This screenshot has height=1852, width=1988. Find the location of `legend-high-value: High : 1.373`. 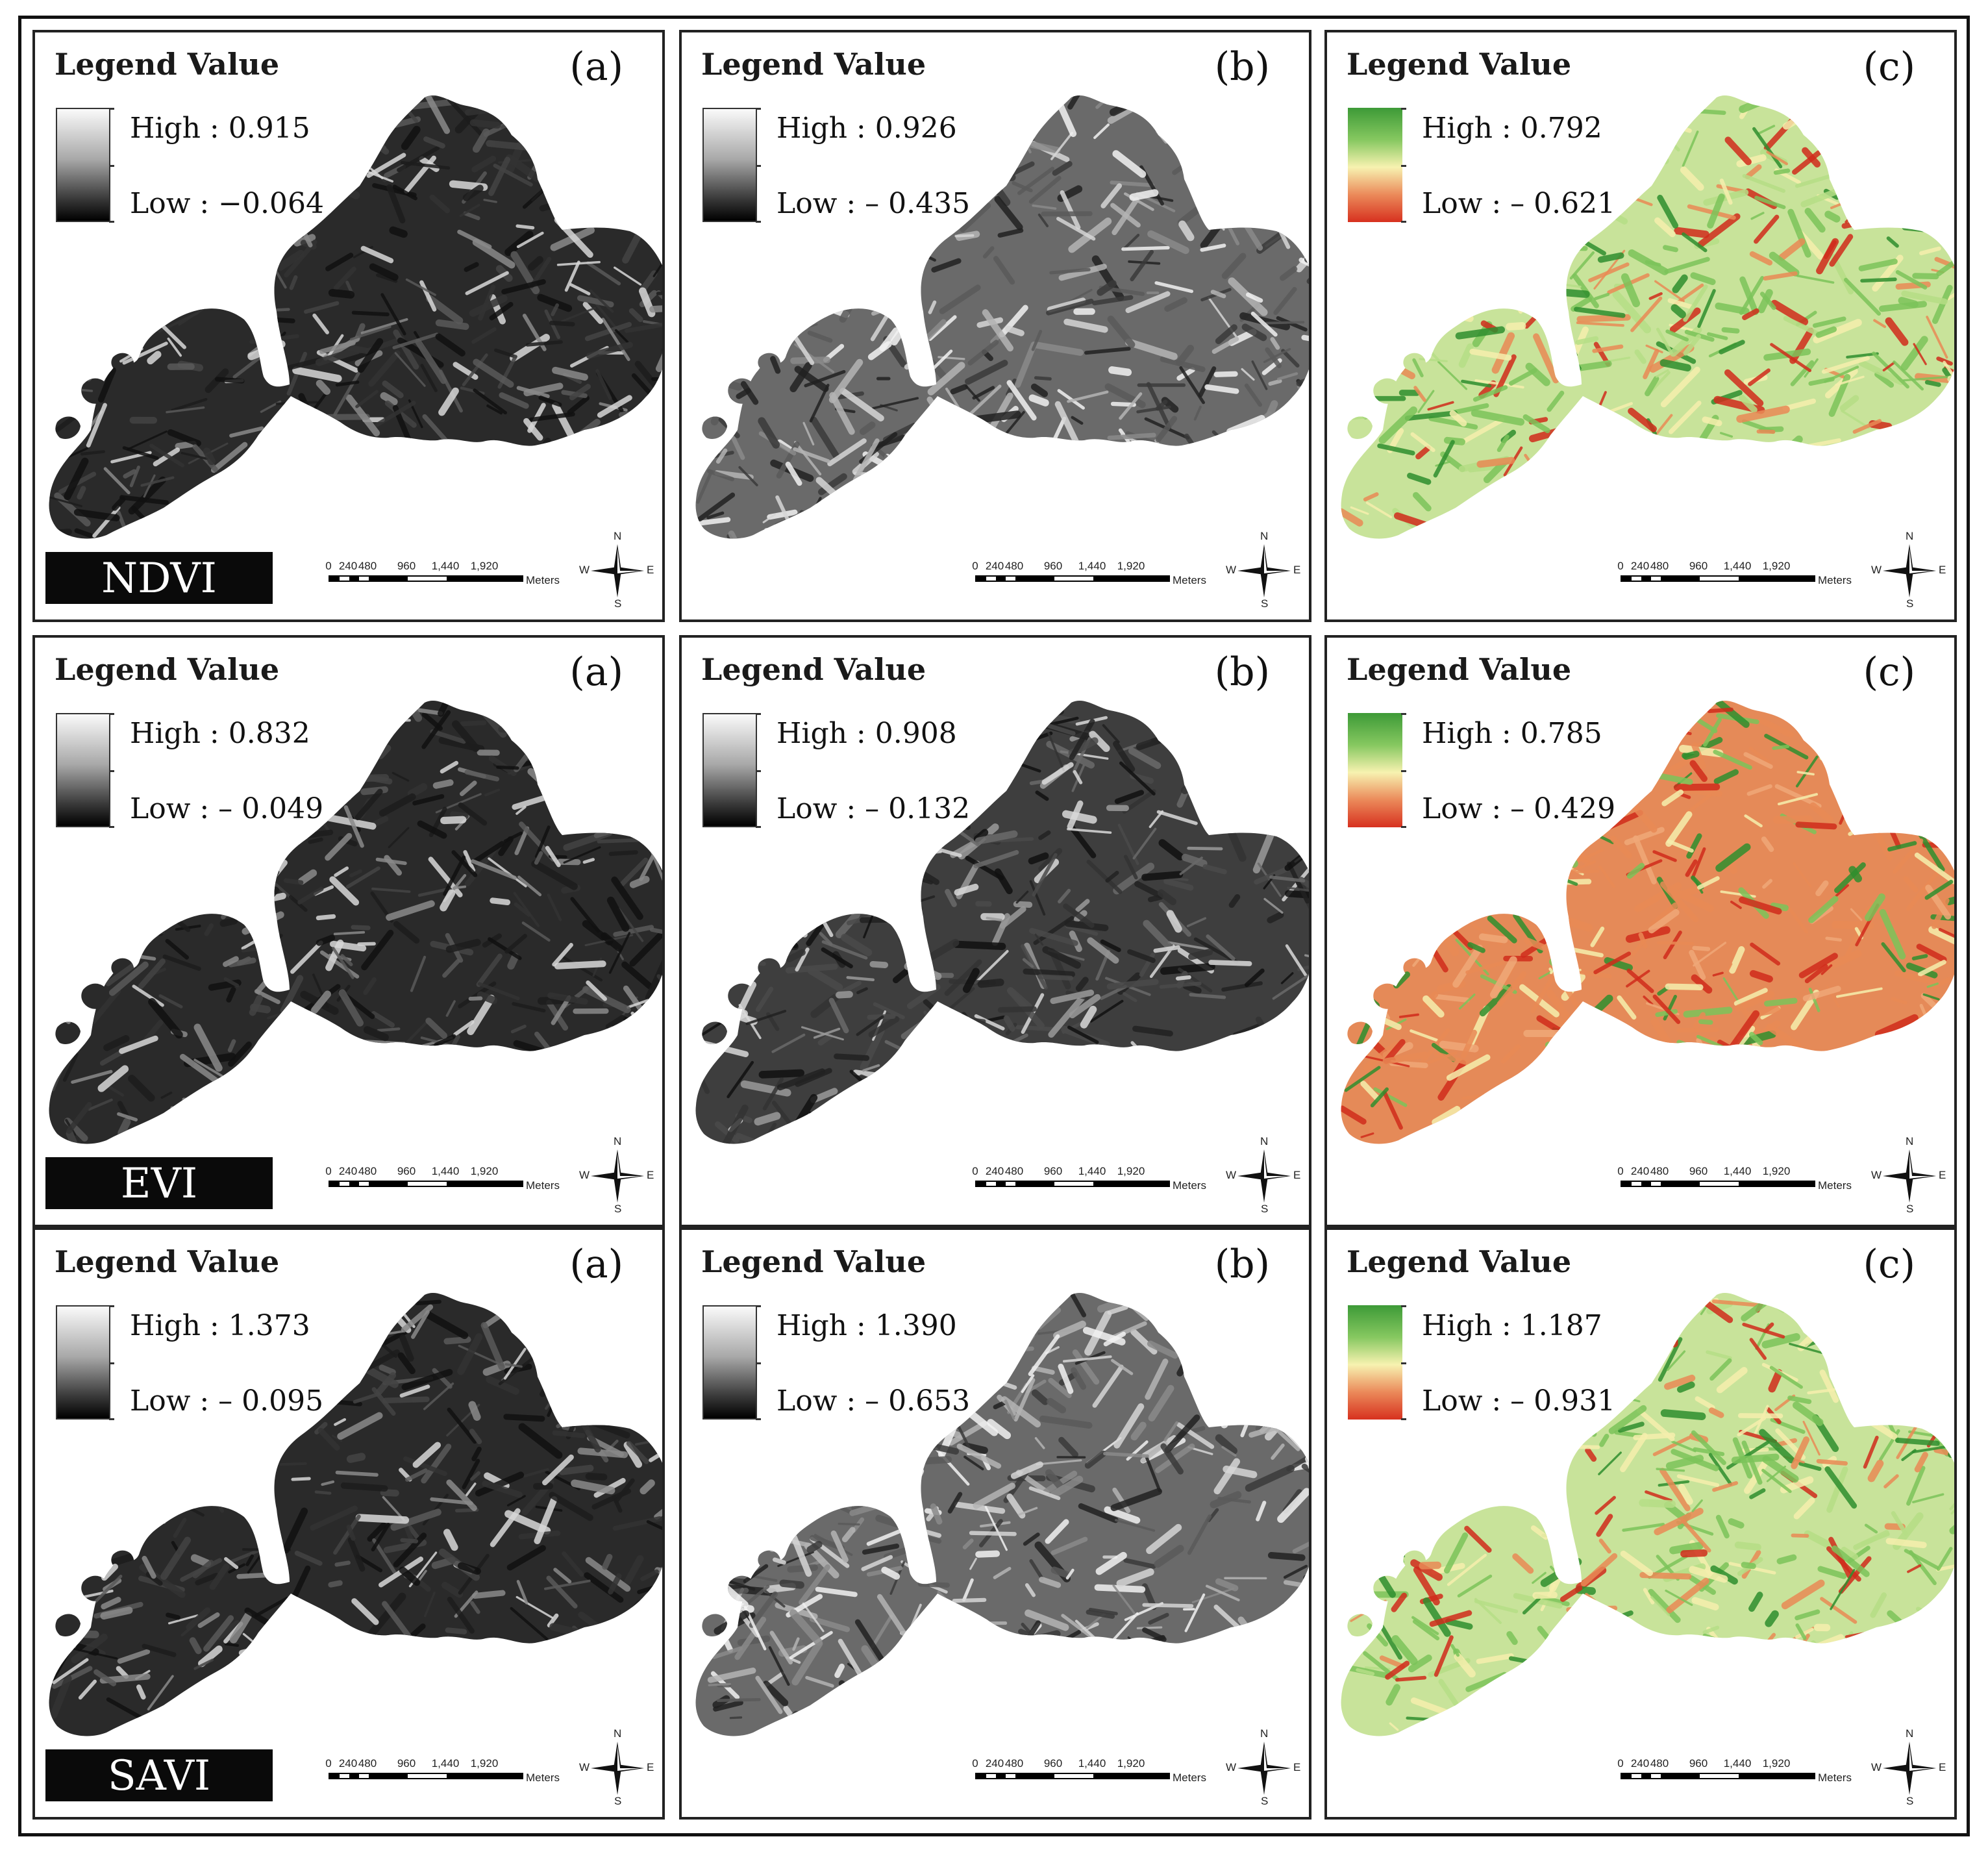

legend-high-value: High : 1.373 is located at coordinates (220, 1325).